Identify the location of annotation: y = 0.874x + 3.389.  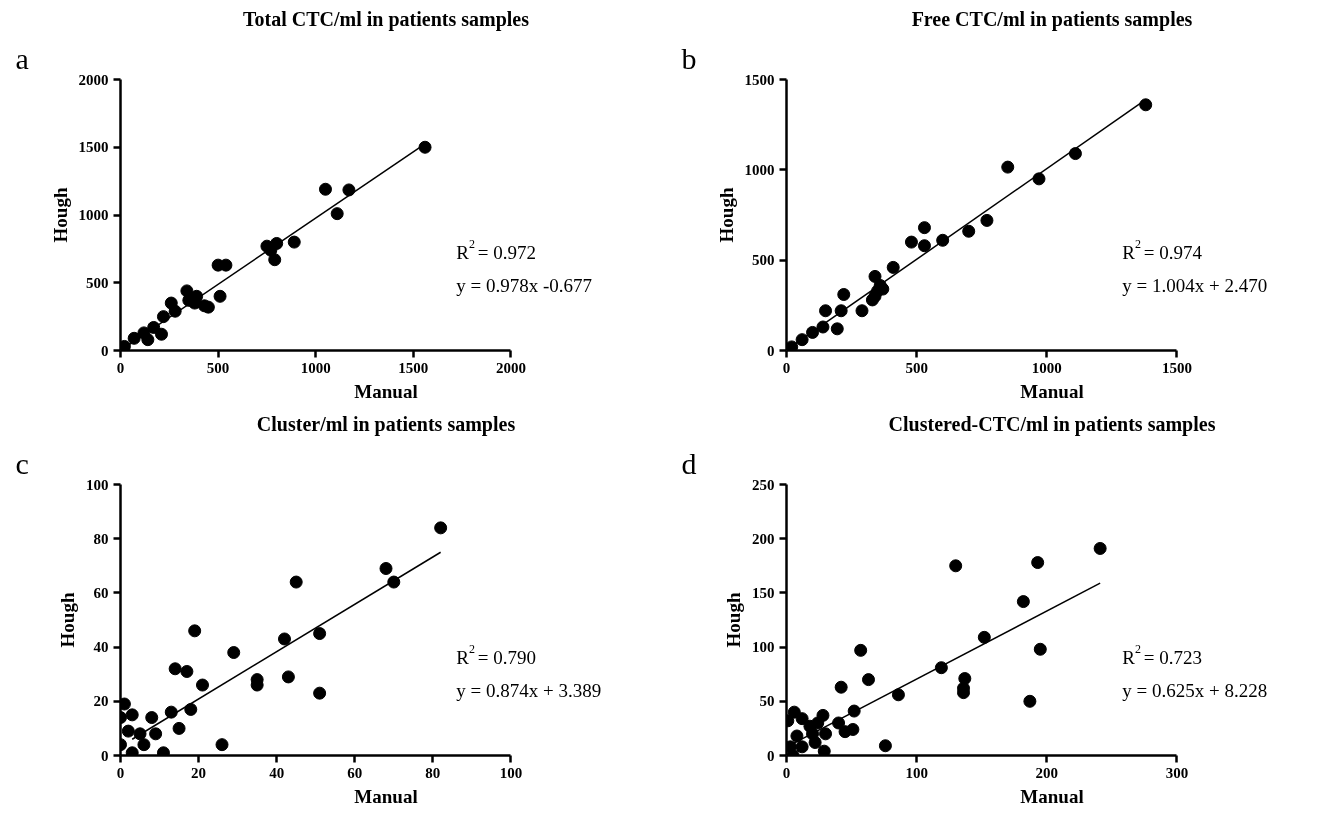
(529, 690).